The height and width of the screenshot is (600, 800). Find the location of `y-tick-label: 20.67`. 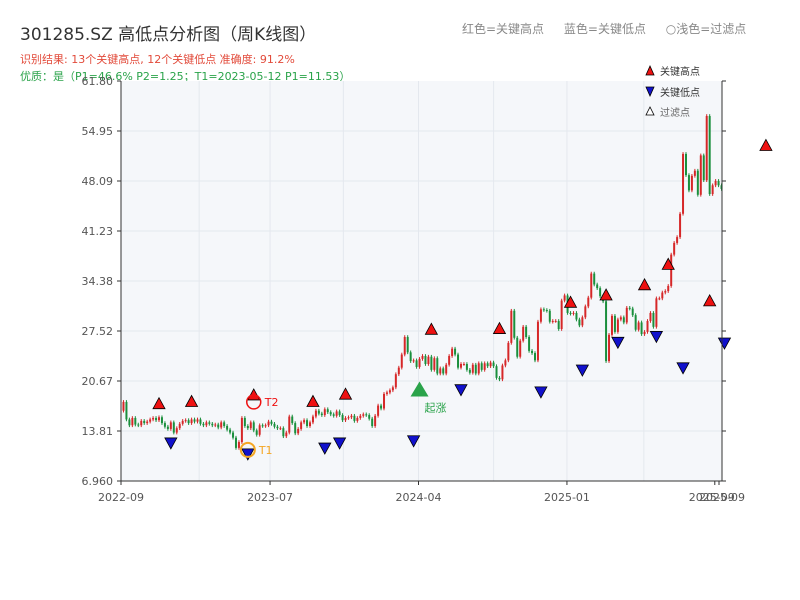

y-tick-label: 20.67 is located at coordinates (98, 381).